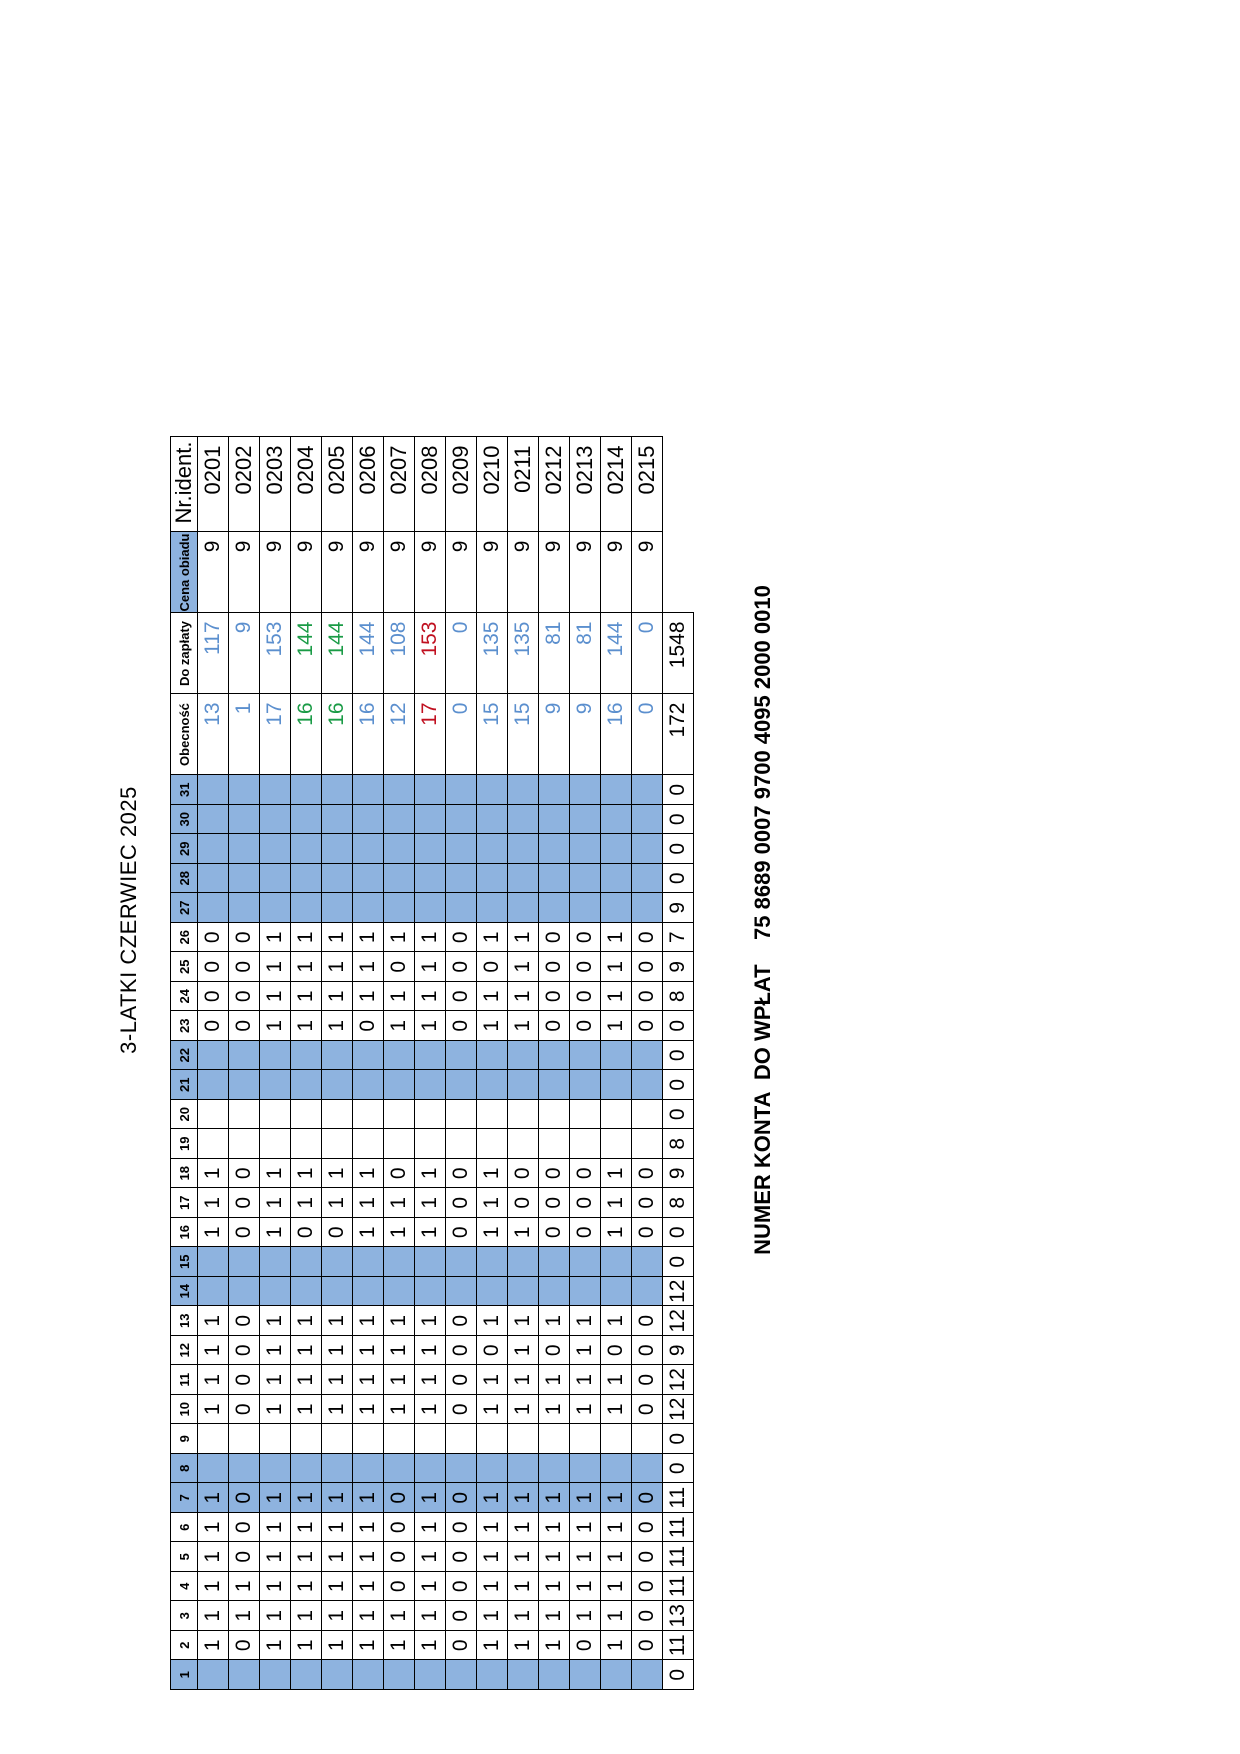 The image size is (1240, 1754). What do you see at coordinates (461, 1063) in the screenshot?
I see `table-row: 0 0 0 0 0 0 0 0 0 0 0 0 0 0 0 0 0 0 0 9 0209` at bounding box center [461, 1063].